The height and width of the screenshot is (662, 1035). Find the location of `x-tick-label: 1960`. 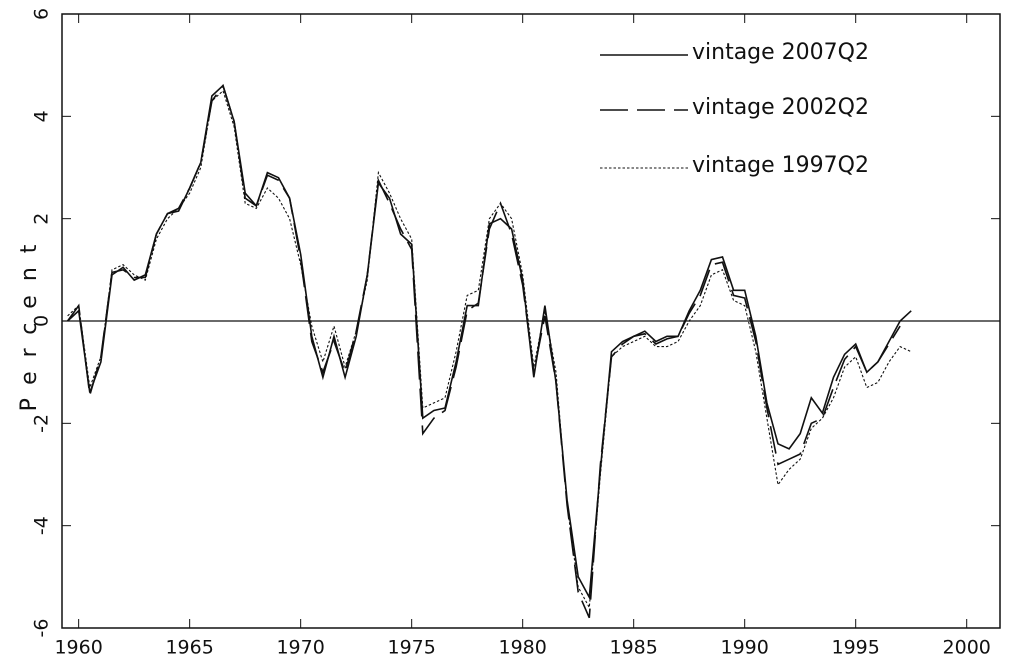

x-tick-label: 1960 is located at coordinates (78, 648).